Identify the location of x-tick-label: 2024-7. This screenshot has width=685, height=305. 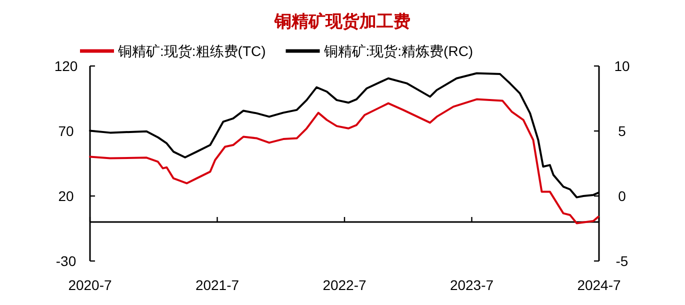
(599, 285).